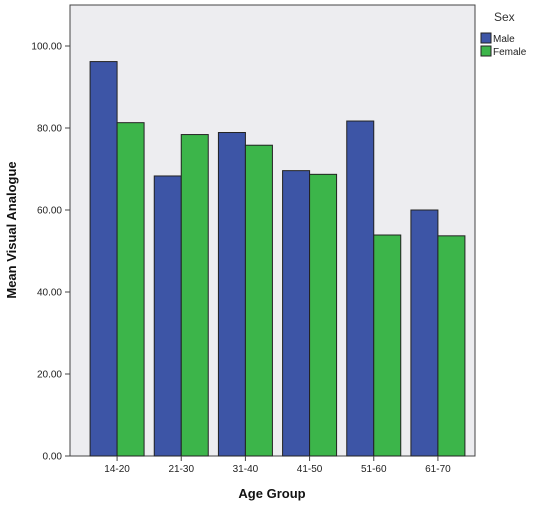 The height and width of the screenshot is (507, 534). Describe the element at coordinates (49, 129) in the screenshot. I see `y-tick-label: 80.00` at that location.